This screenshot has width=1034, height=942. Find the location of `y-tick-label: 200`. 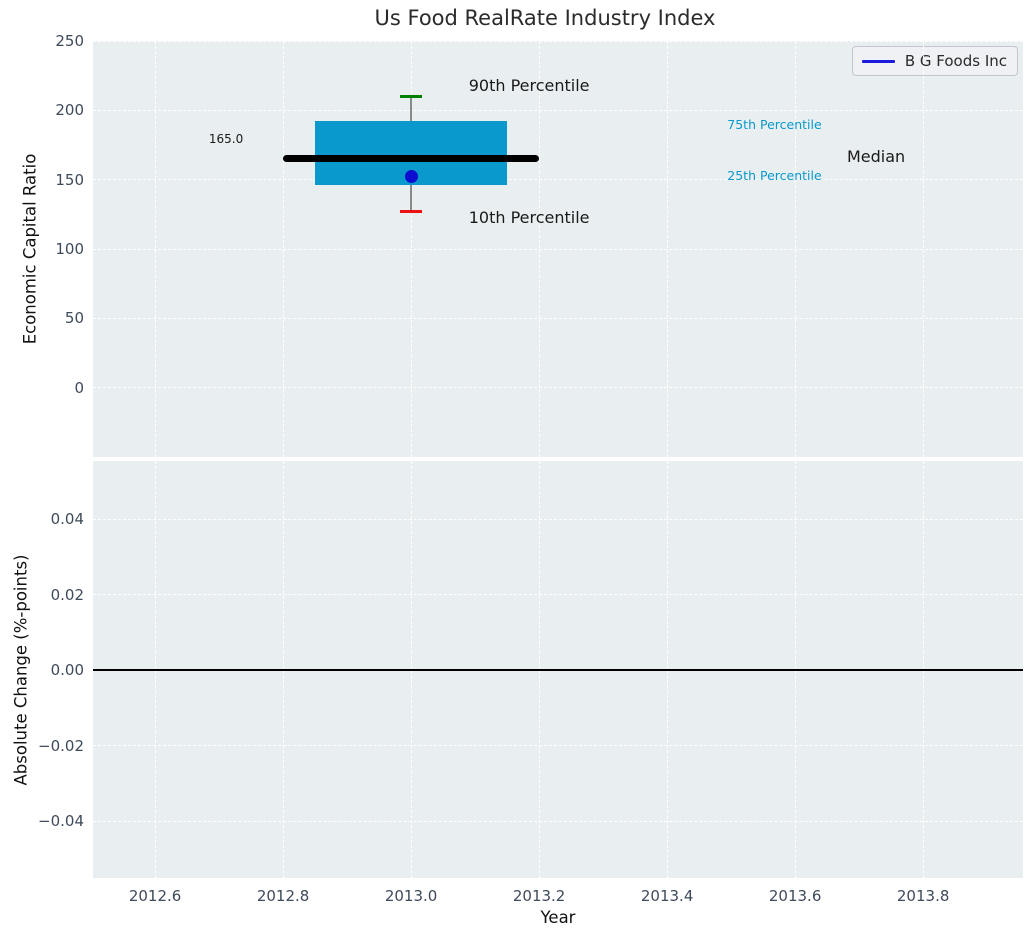

y-tick-label: 200 is located at coordinates (69, 110).